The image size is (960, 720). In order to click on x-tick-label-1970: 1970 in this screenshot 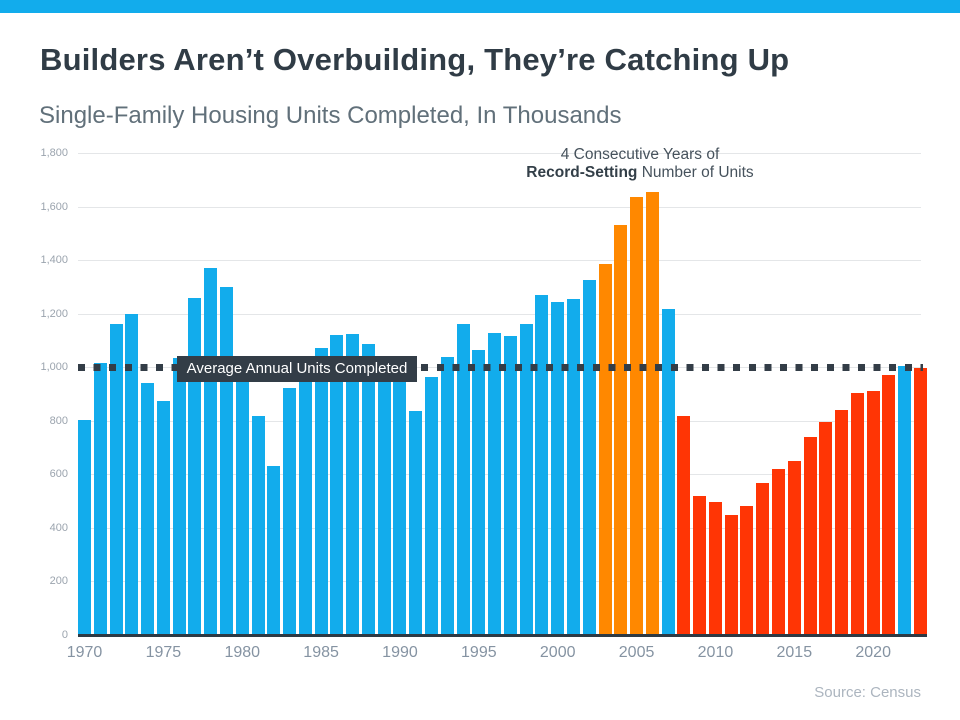, I will do `click(84, 652)`.